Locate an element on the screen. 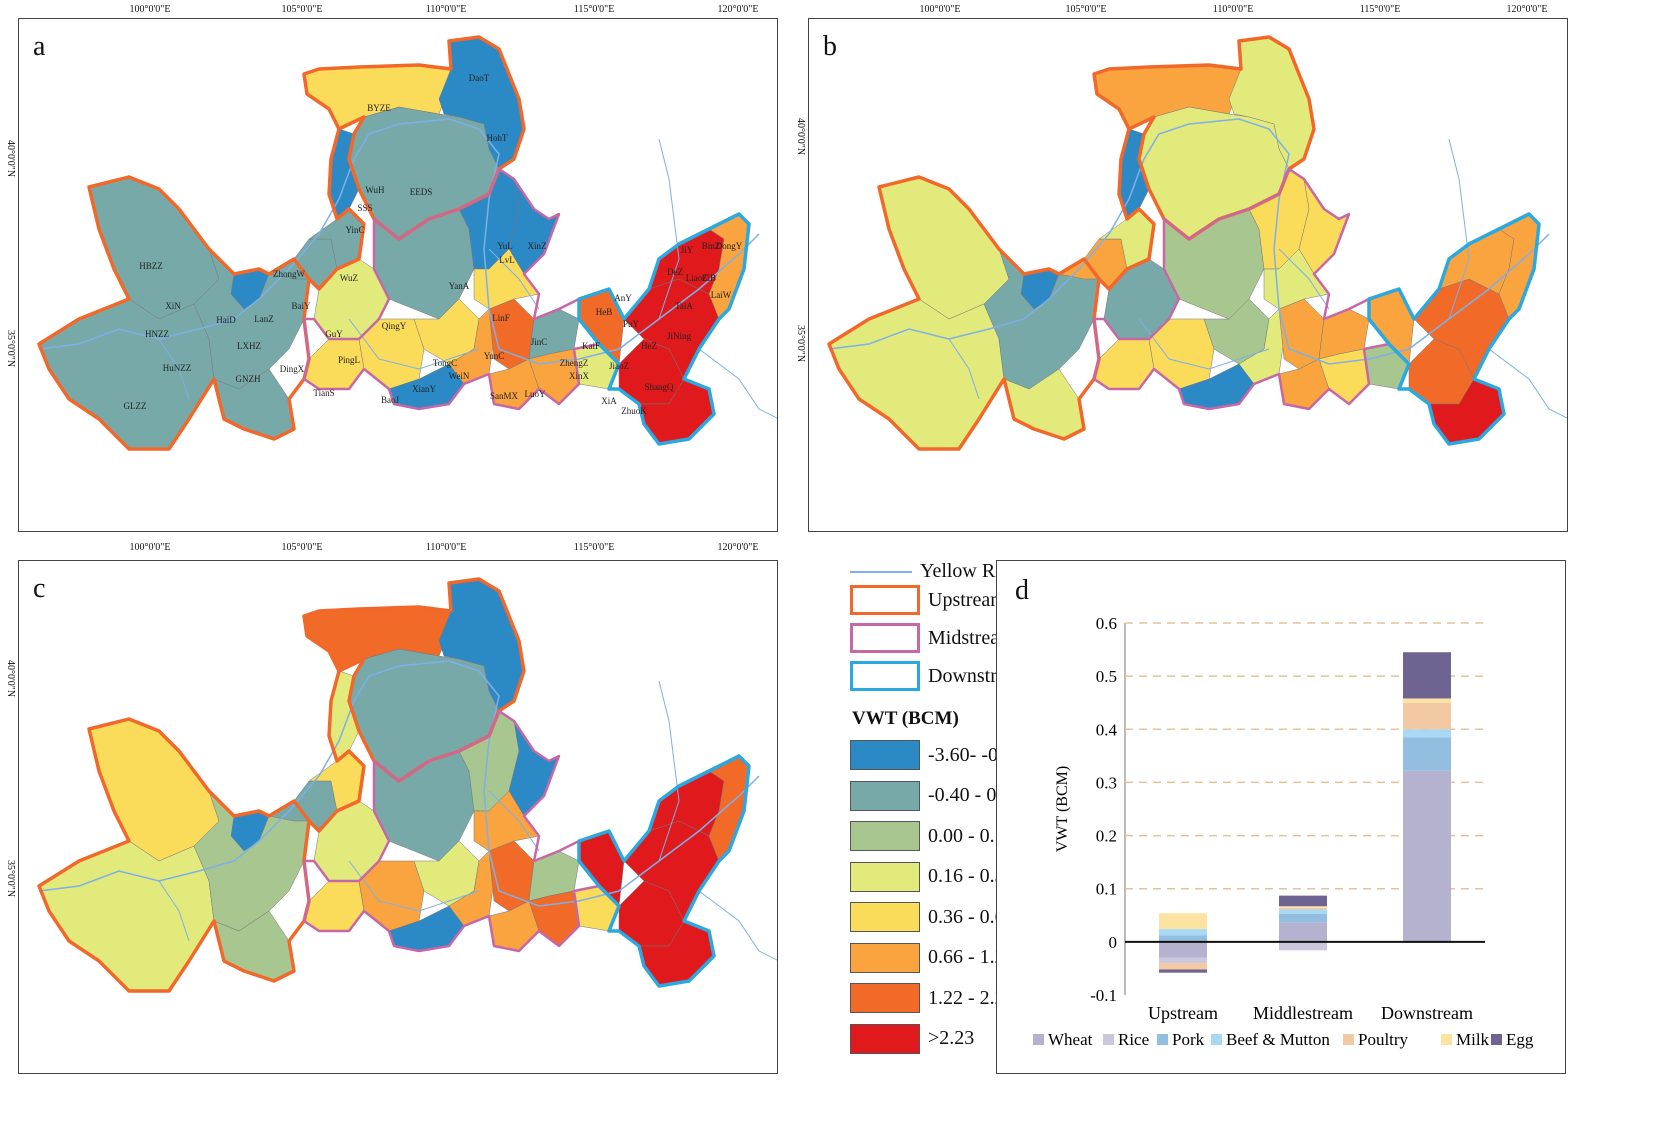 The height and width of the screenshot is (1146, 1670). lon-tick-b-105: 105°0'0"E is located at coordinates (1086, 9).